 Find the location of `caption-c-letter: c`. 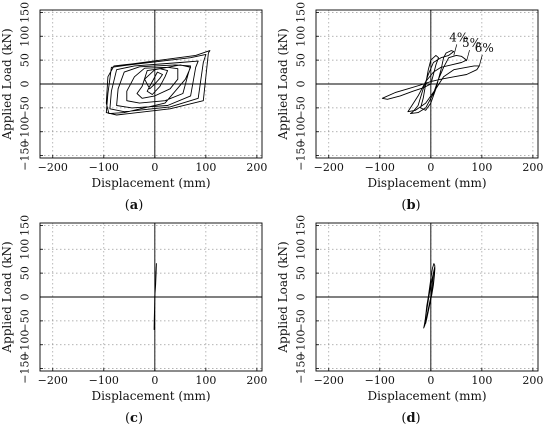

caption-c-letter: c is located at coordinates (134, 418).